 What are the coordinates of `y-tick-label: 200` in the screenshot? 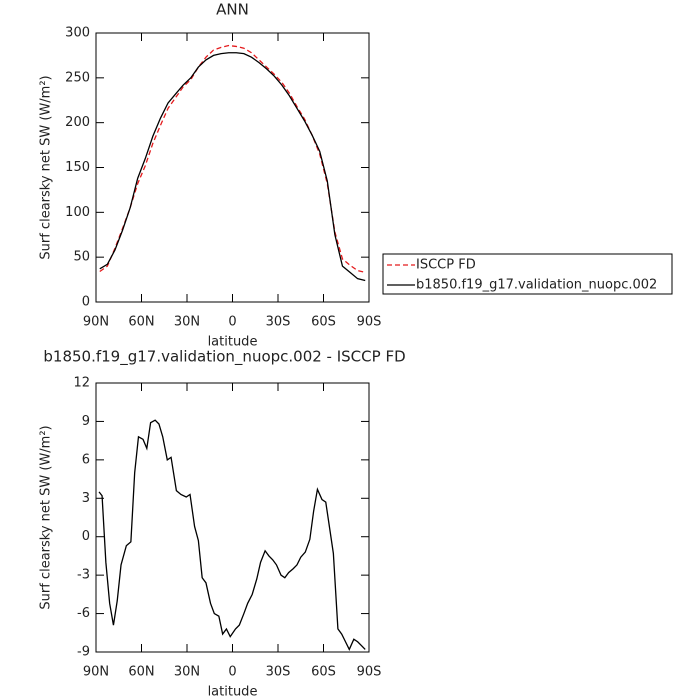 It's located at (77, 122).